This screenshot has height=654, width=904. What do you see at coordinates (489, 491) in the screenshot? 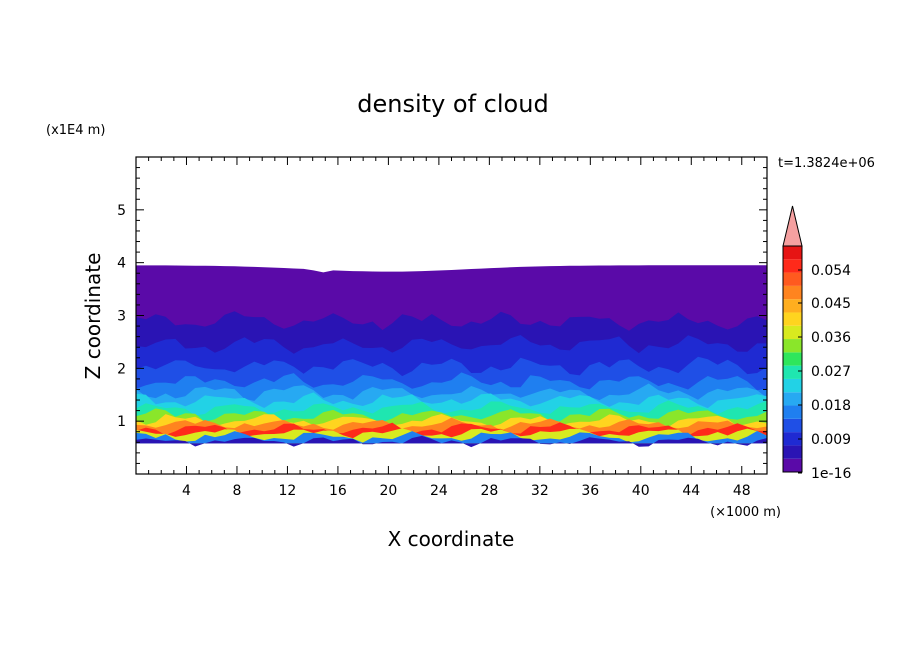
I see `x-tick-label: 28` at bounding box center [489, 491].